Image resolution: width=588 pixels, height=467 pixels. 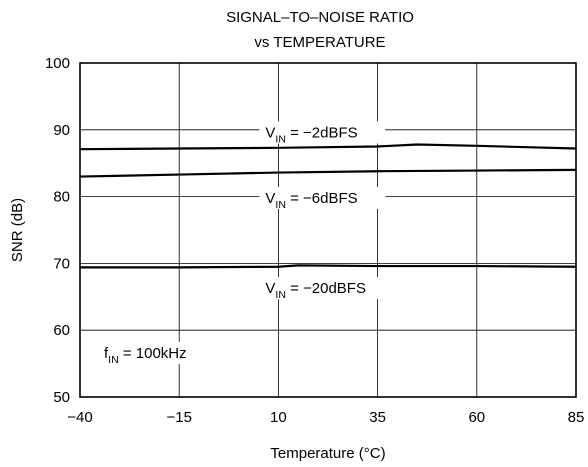 I want to click on y-tick-labels: 50 60 70 80 90 100, so click(x=57, y=230).